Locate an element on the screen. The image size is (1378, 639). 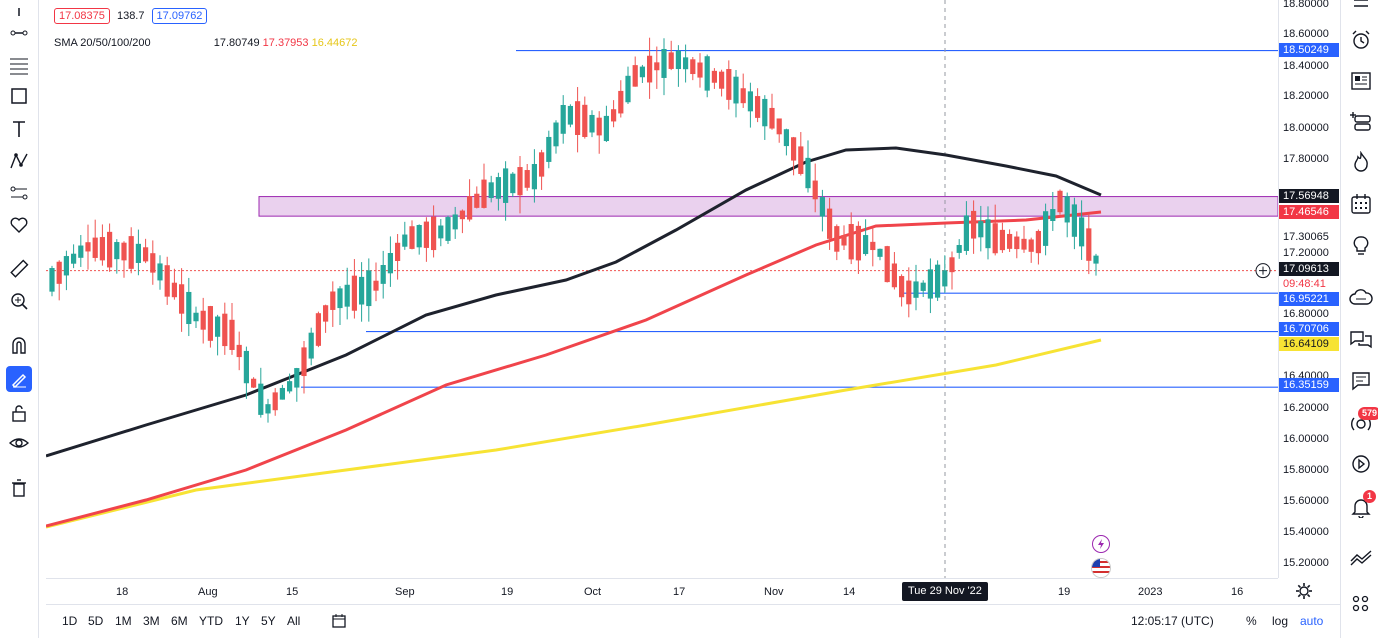
lock-icon is located at coordinates (19, 413).